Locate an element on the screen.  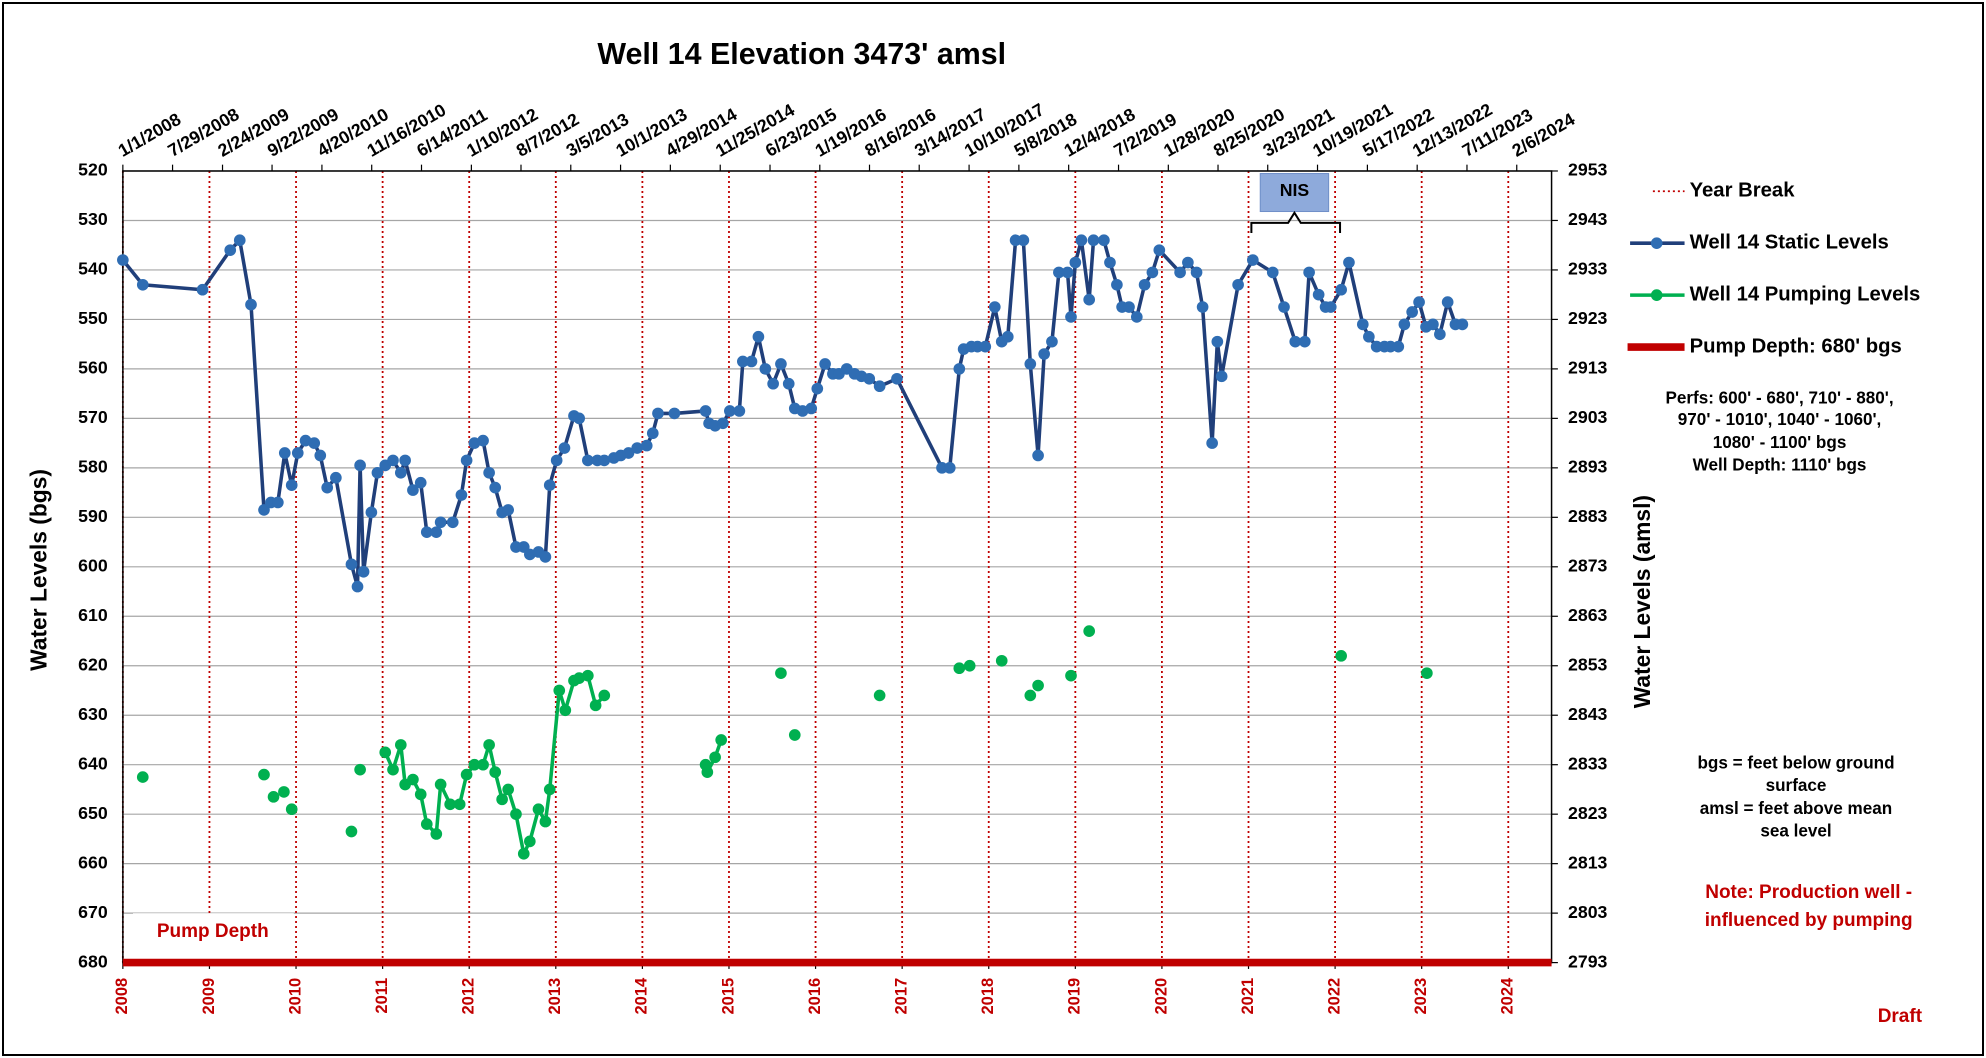
y-tick-label: 570 is located at coordinates (93, 417).